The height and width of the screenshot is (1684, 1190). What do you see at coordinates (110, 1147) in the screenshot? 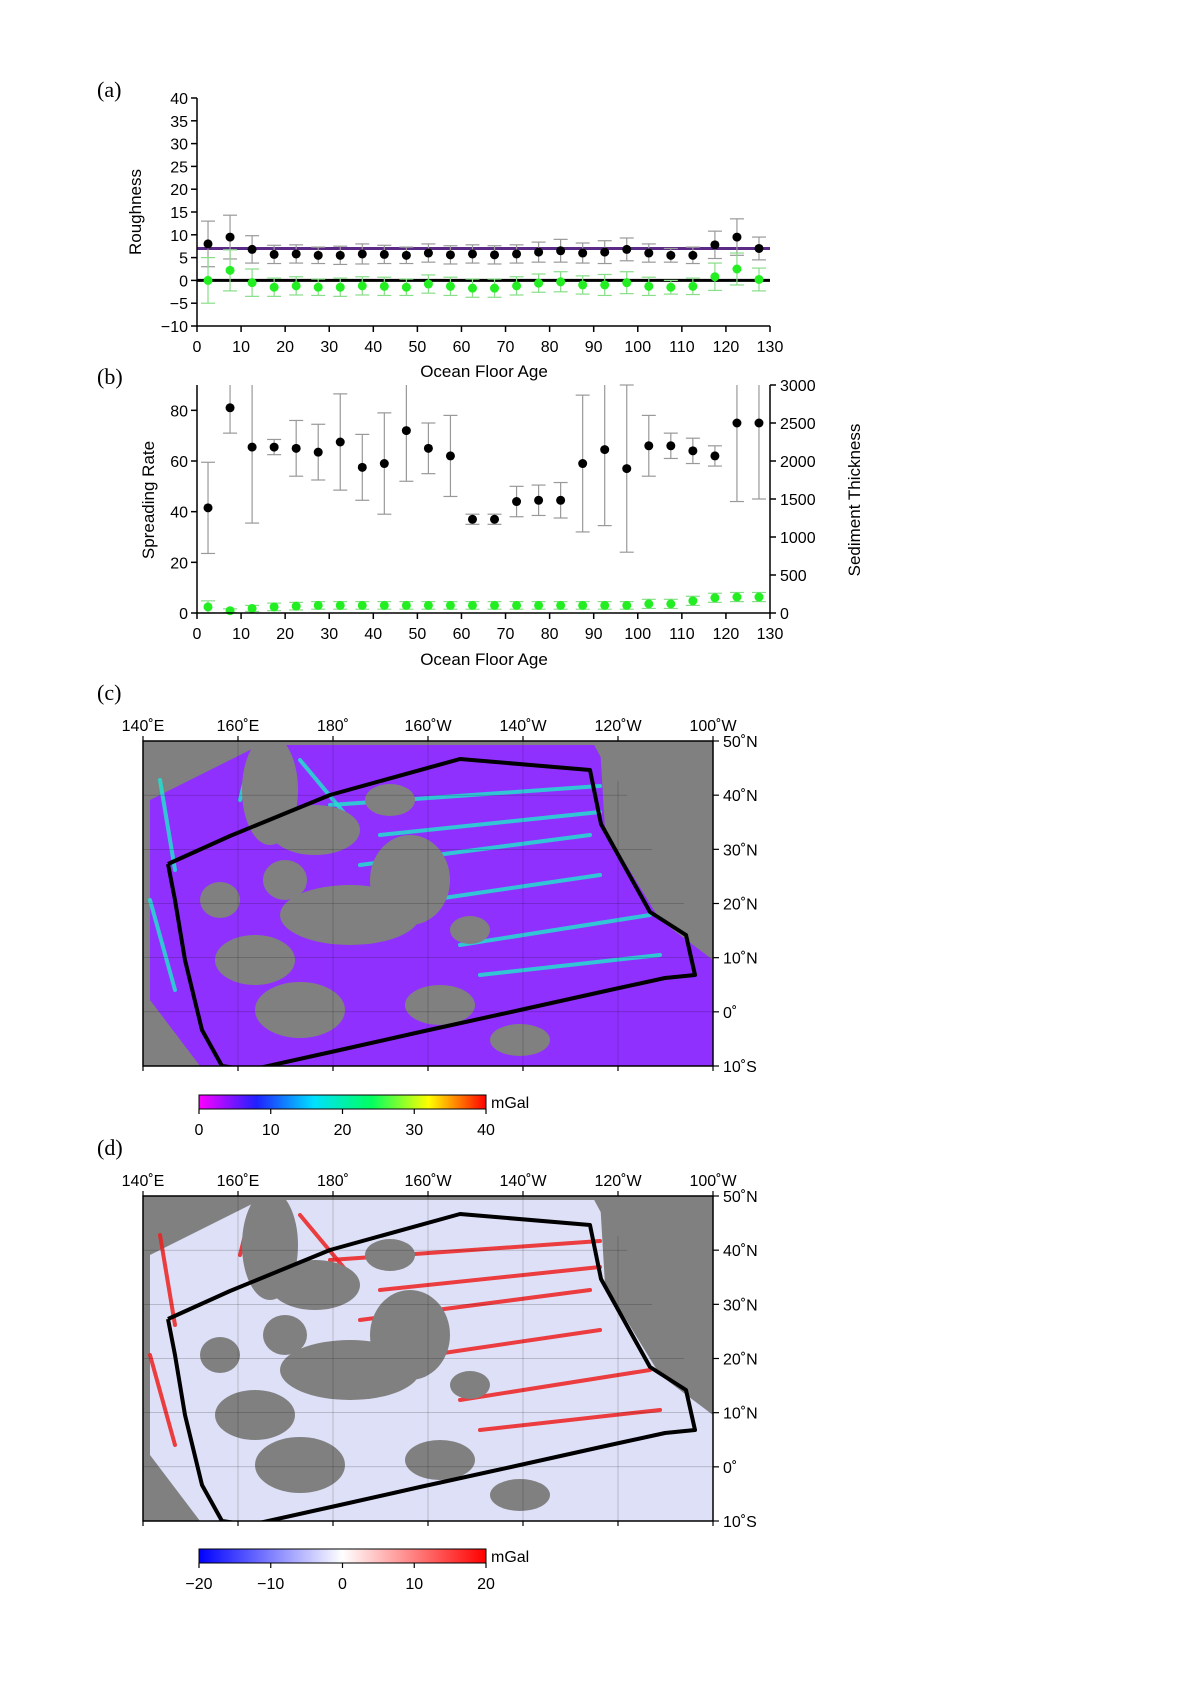
I see `panel-d-label: (d)` at bounding box center [110, 1147].